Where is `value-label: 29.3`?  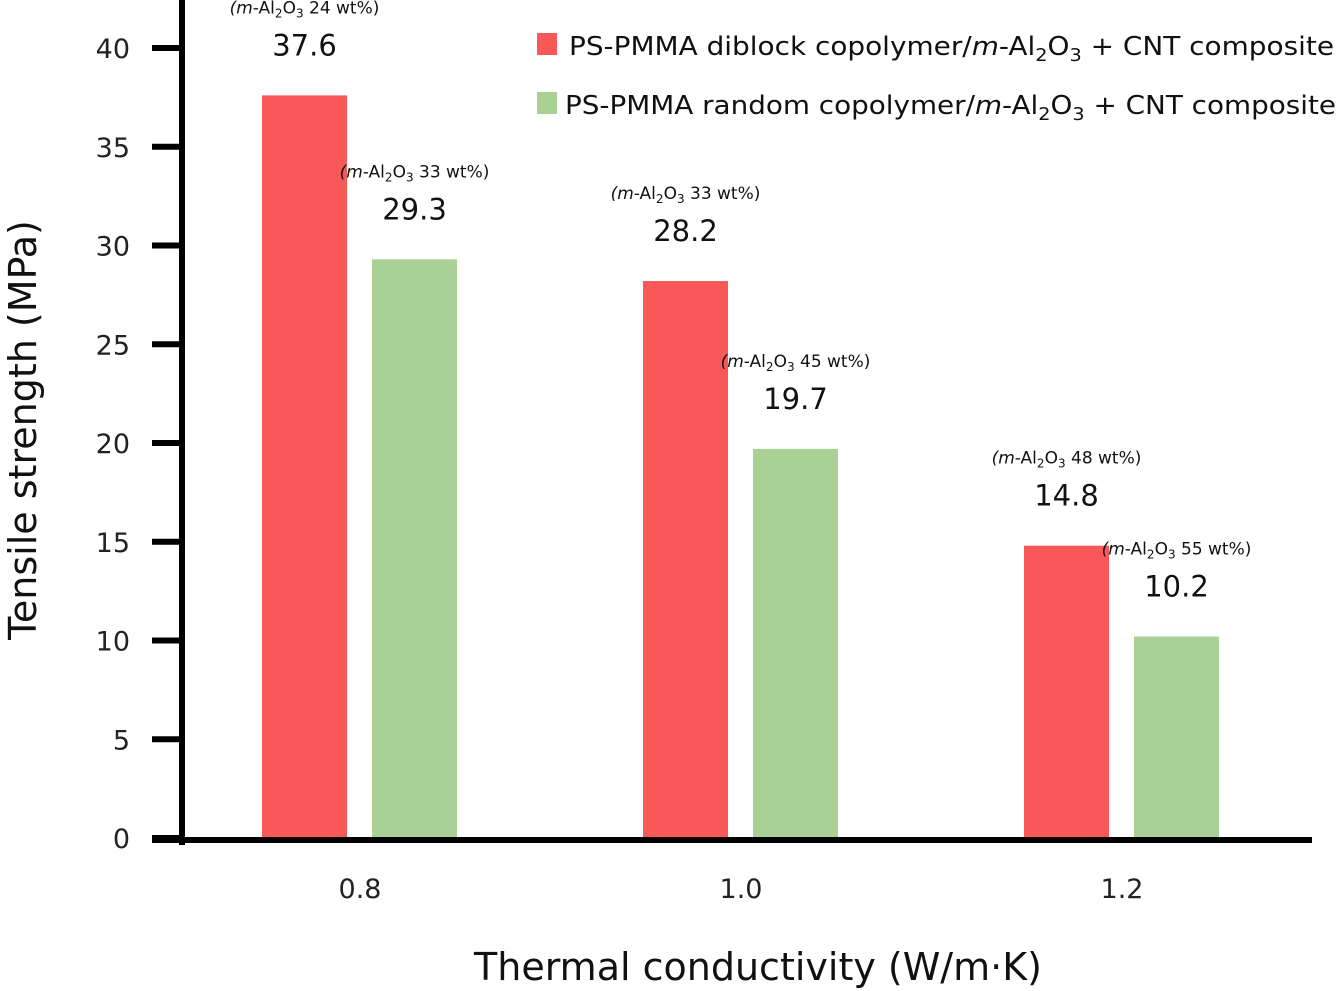
value-label: 29.3 is located at coordinates (414, 209).